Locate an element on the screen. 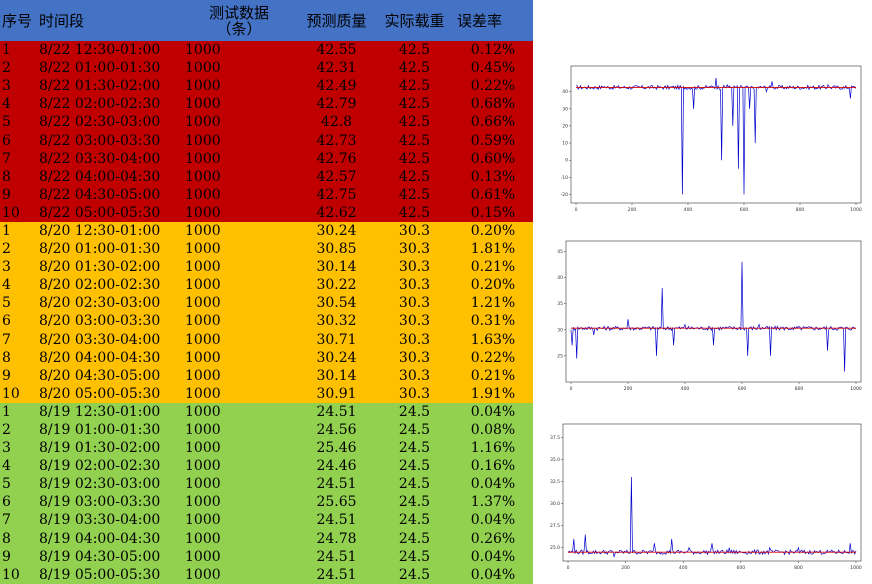 The width and height of the screenshot is (872, 584). table-row: 7 8/22 03:30-04:00 1000 42.76 42.5 0.60% is located at coordinates (266, 158).